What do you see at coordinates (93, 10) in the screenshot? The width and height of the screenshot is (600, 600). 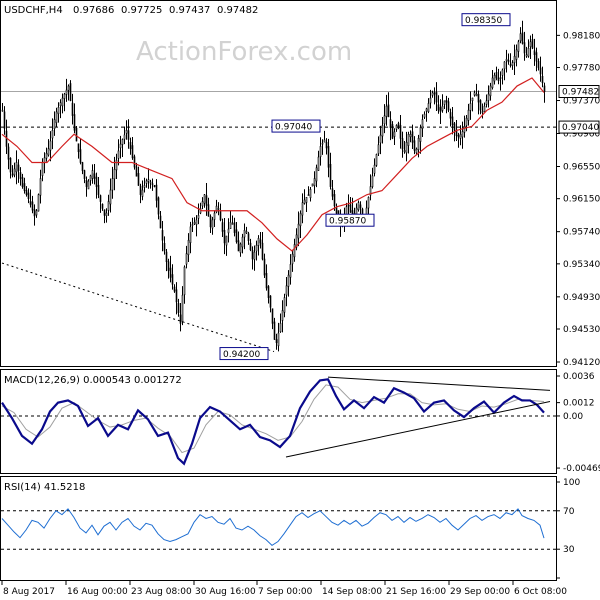 I see `price-header-open: 0.97686` at bounding box center [93, 10].